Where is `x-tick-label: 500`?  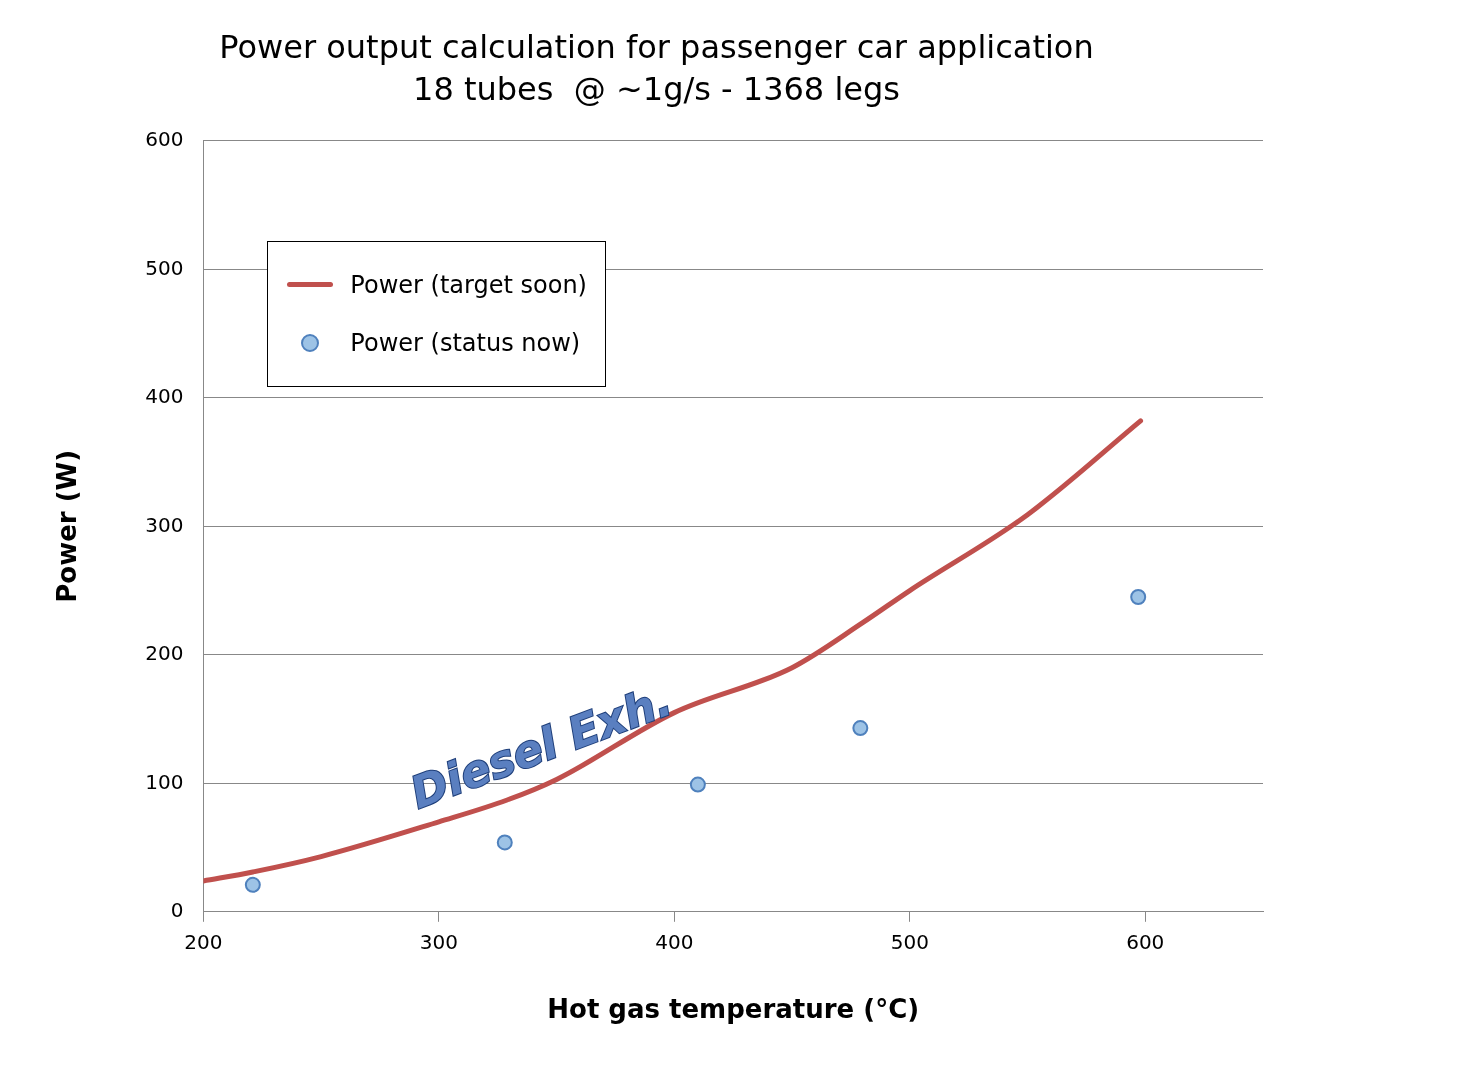 x-tick-label: 500 is located at coordinates (909, 942).